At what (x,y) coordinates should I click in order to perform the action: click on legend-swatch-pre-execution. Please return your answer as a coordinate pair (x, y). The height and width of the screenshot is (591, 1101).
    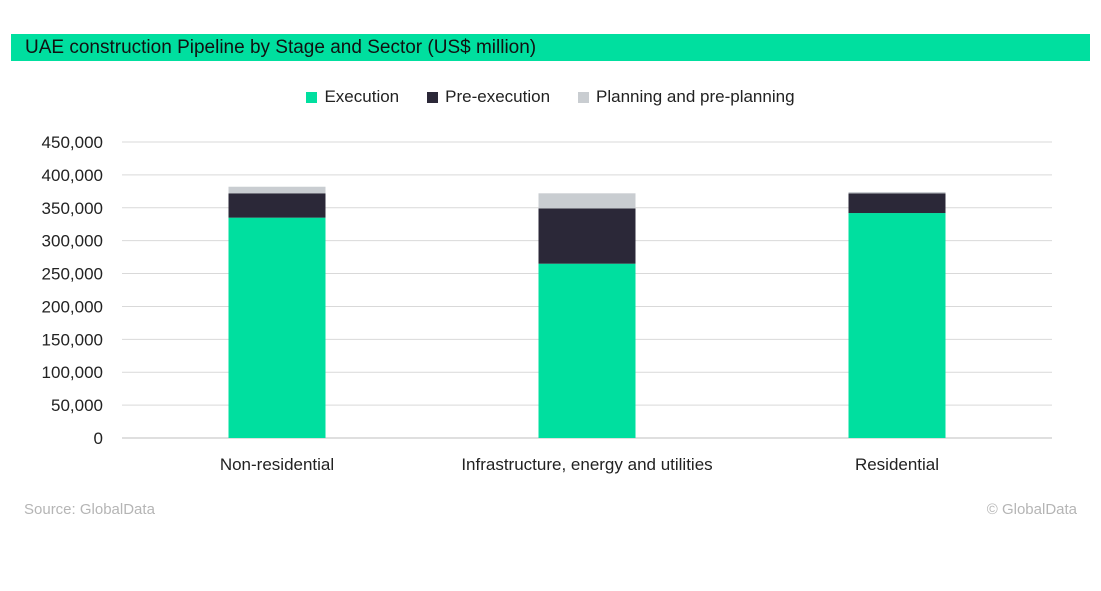
    Looking at the image, I should click on (433, 97).